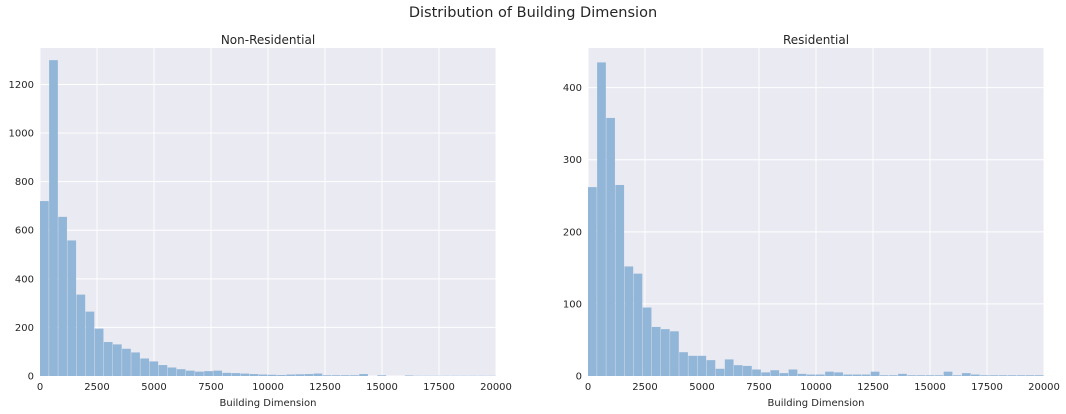 This screenshot has height=414, width=1066. Describe the element at coordinates (816, 40) in the screenshot. I see `chart-title: Residential` at that location.